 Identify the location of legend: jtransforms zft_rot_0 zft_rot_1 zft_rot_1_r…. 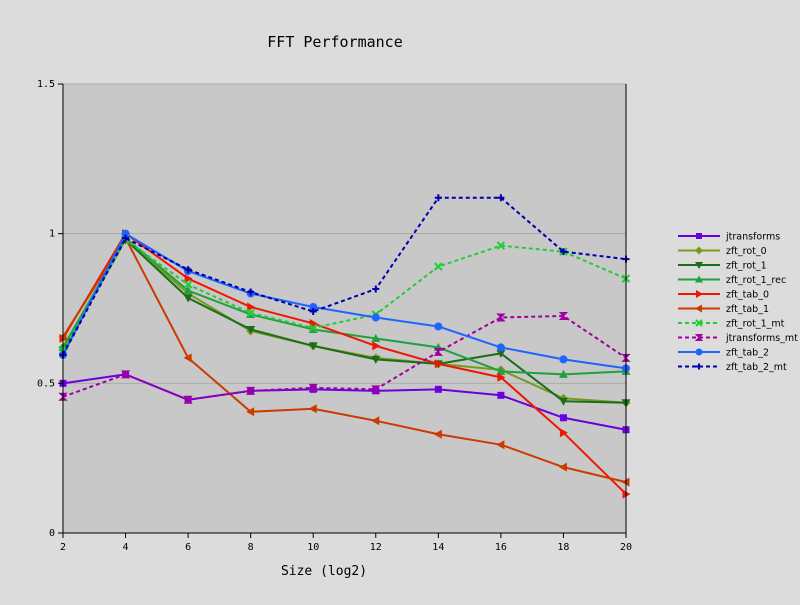
(738, 302).